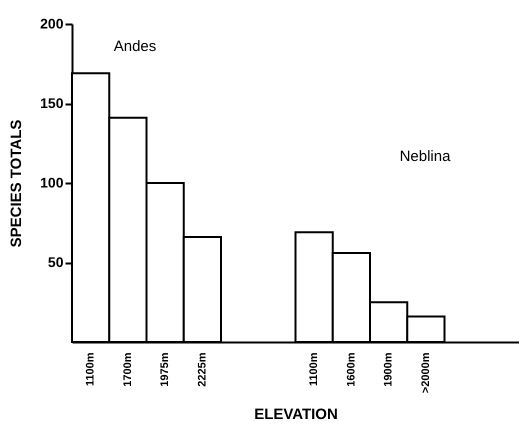 The height and width of the screenshot is (435, 519). What do you see at coordinates (426, 373) in the screenshot?
I see `x-tick-label: >2000m` at bounding box center [426, 373].